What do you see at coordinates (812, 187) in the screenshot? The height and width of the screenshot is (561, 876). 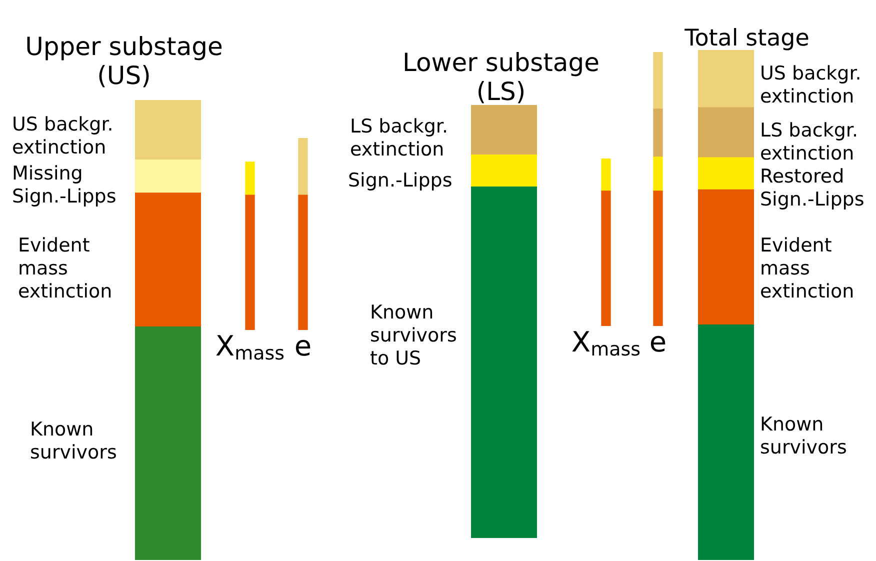 I see `text: Restored Sign.-Lipps` at bounding box center [812, 187].